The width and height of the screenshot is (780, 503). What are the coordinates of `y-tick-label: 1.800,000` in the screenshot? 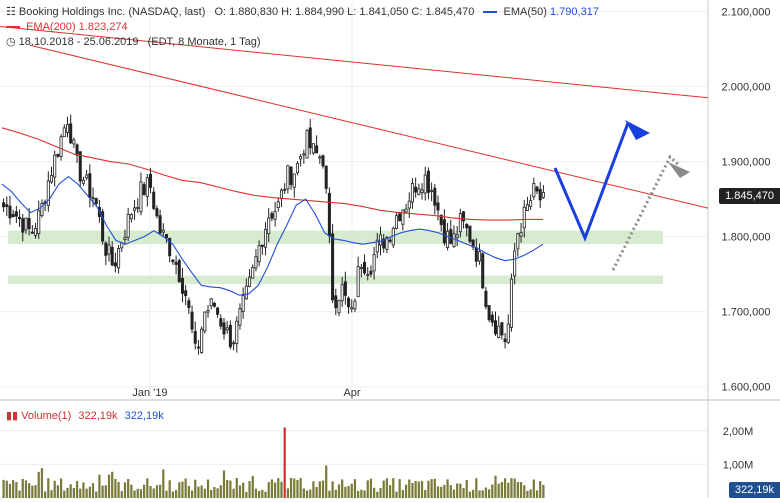 It's located at (746, 238).